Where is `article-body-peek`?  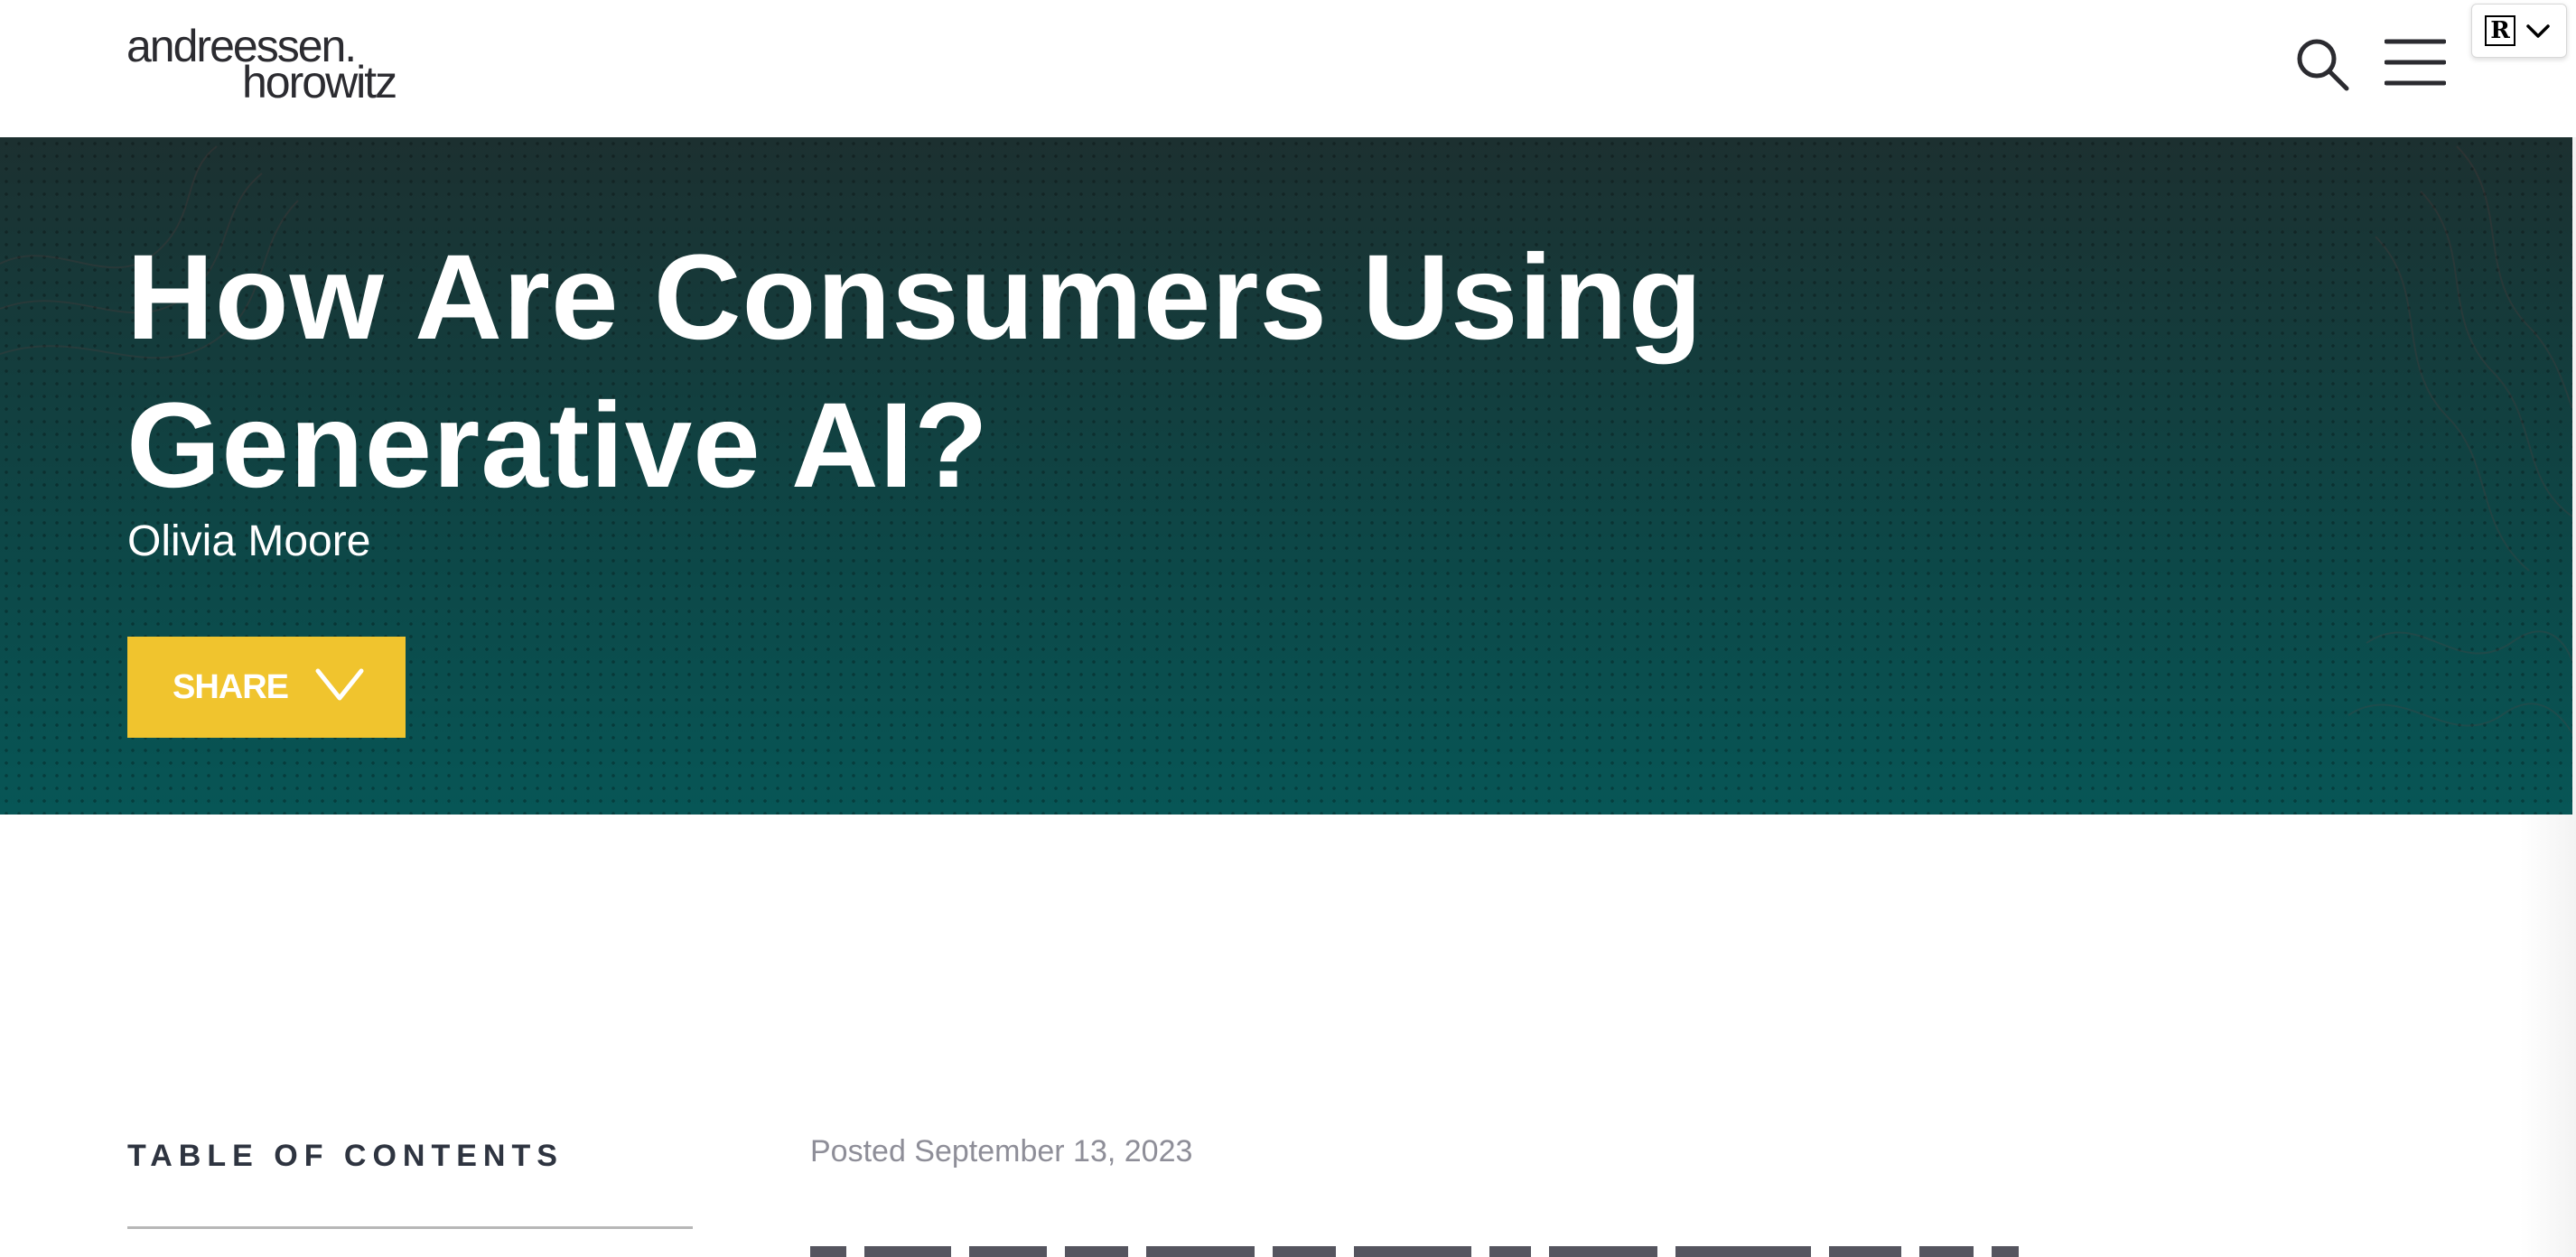 article-body-peek is located at coordinates (1487, 1250).